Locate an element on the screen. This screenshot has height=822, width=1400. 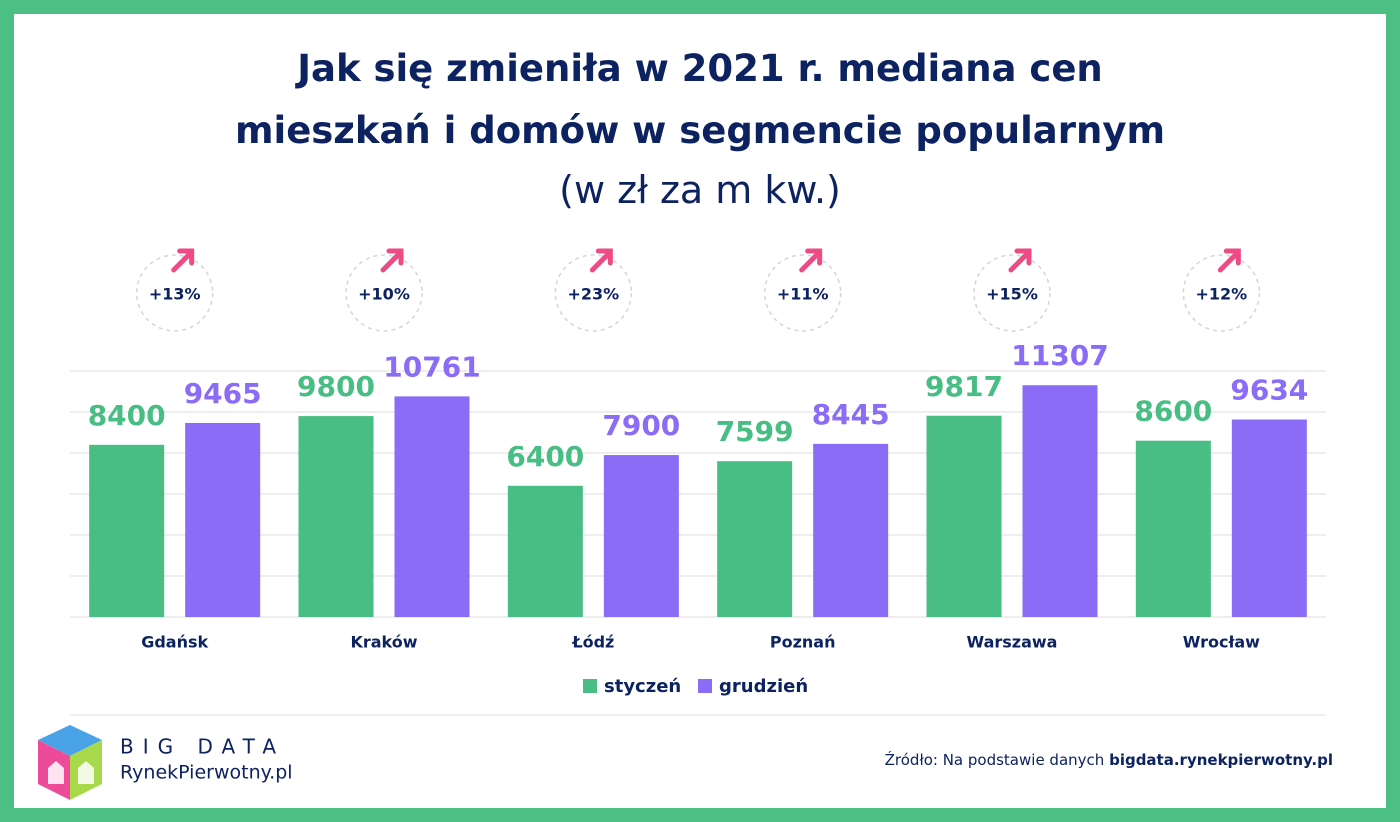
source-site: bigdata.rynekpierwotny.pl is located at coordinates (1221, 760).